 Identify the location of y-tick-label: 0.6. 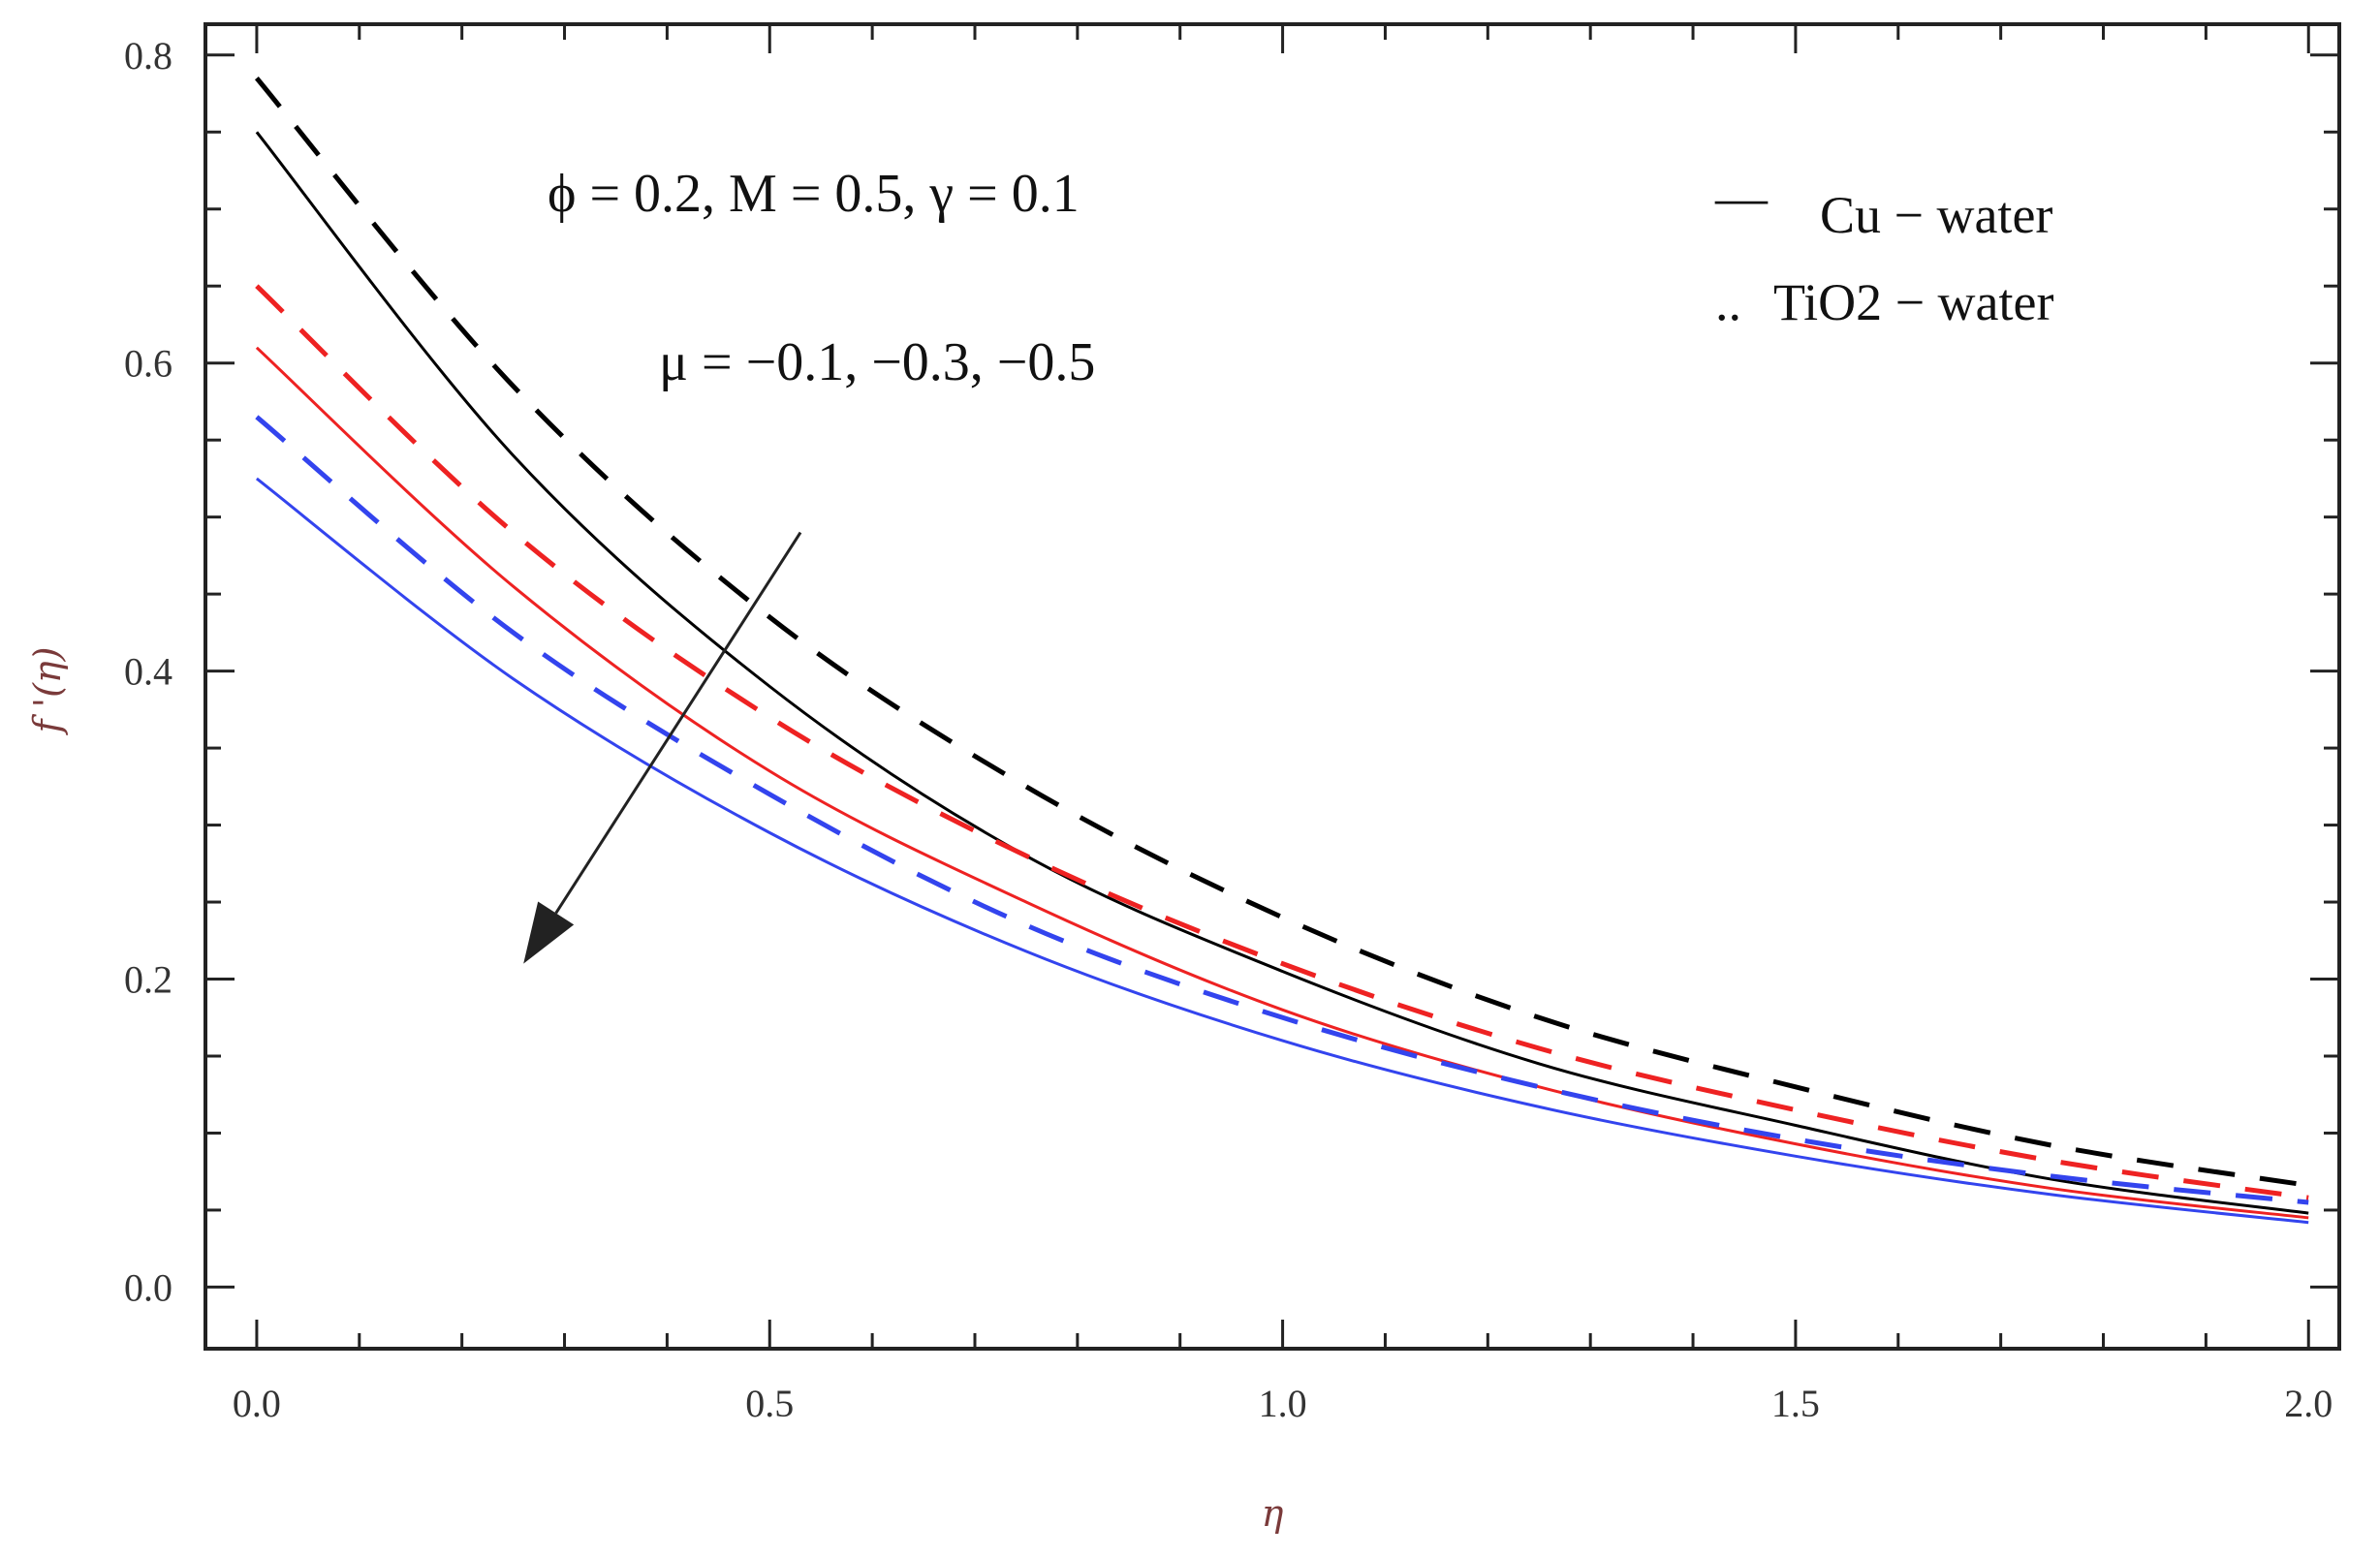
(148, 364).